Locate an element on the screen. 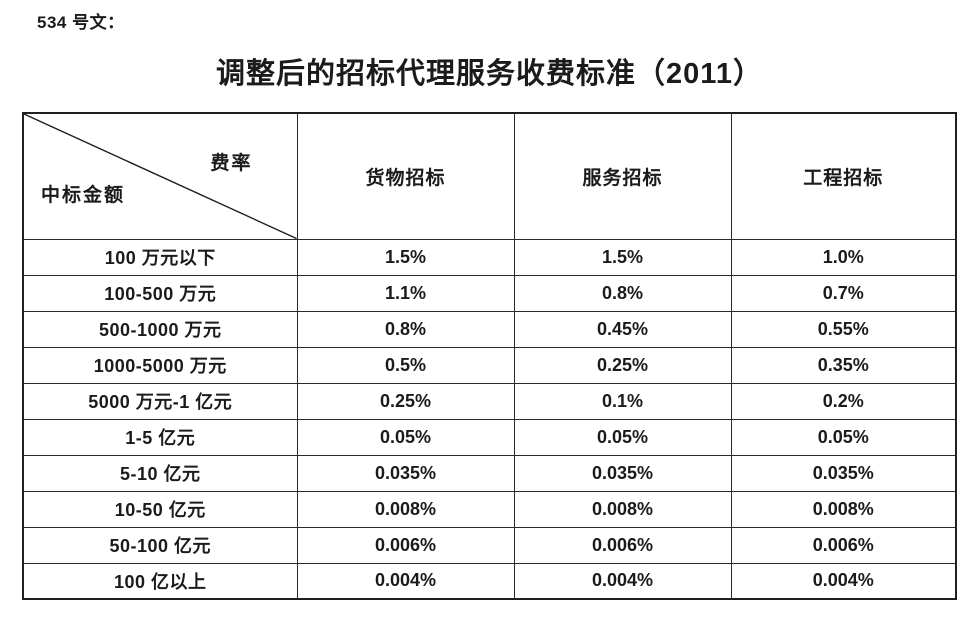 The width and height of the screenshot is (979, 629). table-row: 100 万元以下 1.5% 1.5% 1.0% is located at coordinates (489, 257).